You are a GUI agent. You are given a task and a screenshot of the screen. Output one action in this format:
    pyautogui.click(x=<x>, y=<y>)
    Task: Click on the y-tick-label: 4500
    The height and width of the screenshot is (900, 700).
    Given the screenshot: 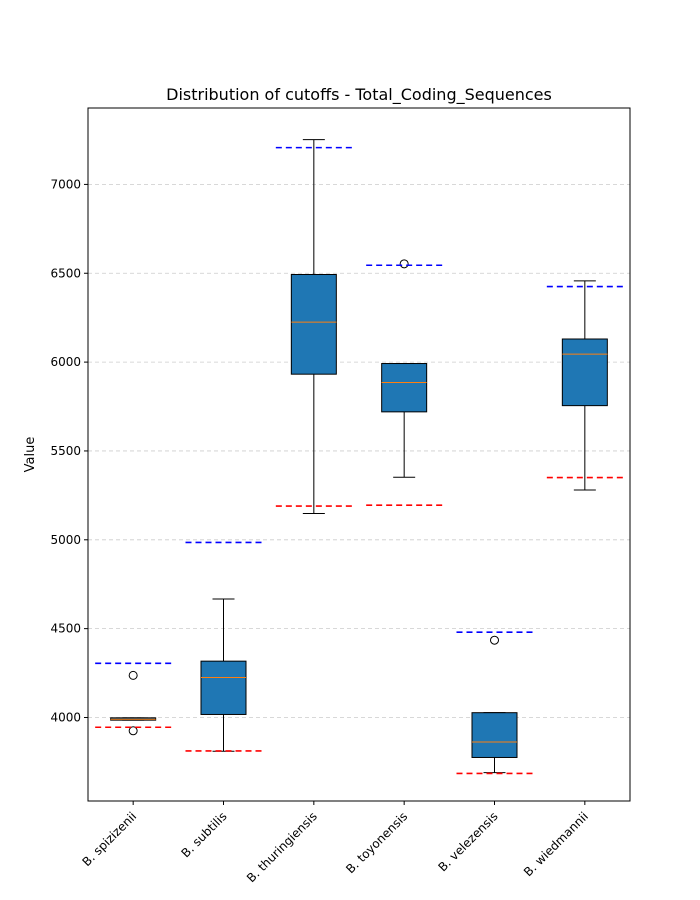 What is the action you would take?
    pyautogui.click(x=65, y=629)
    